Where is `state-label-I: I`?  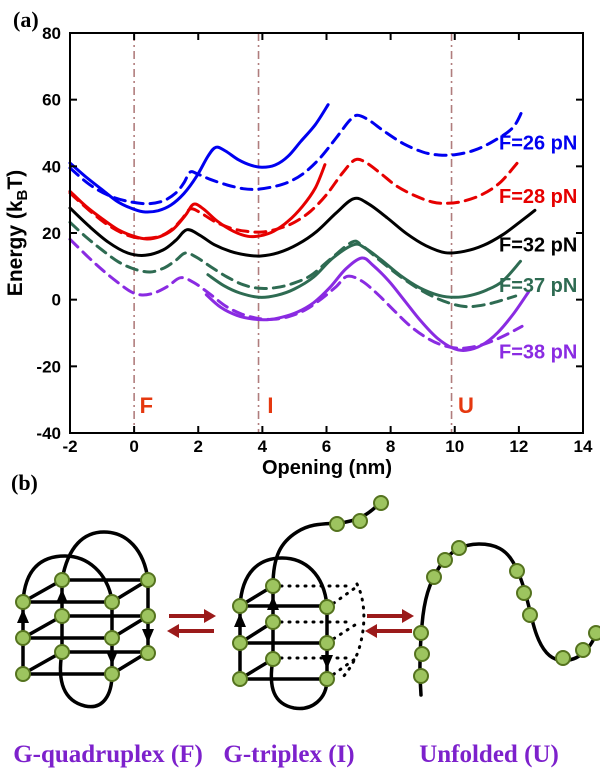 state-label-I: I is located at coordinates (270, 405).